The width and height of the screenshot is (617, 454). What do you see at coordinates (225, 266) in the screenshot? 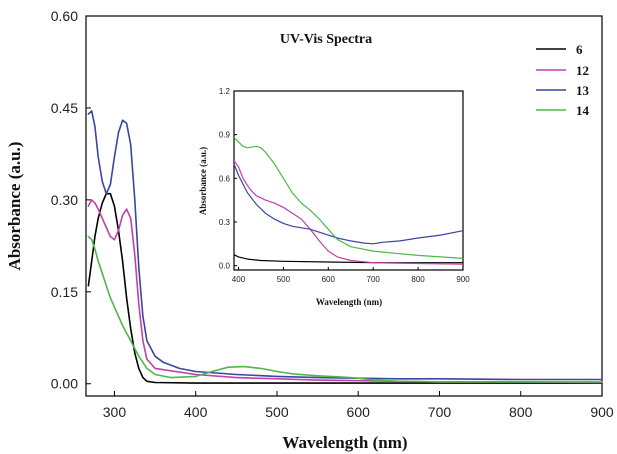
I see `inset-y-tick-label-0: 0.0` at bounding box center [225, 266].